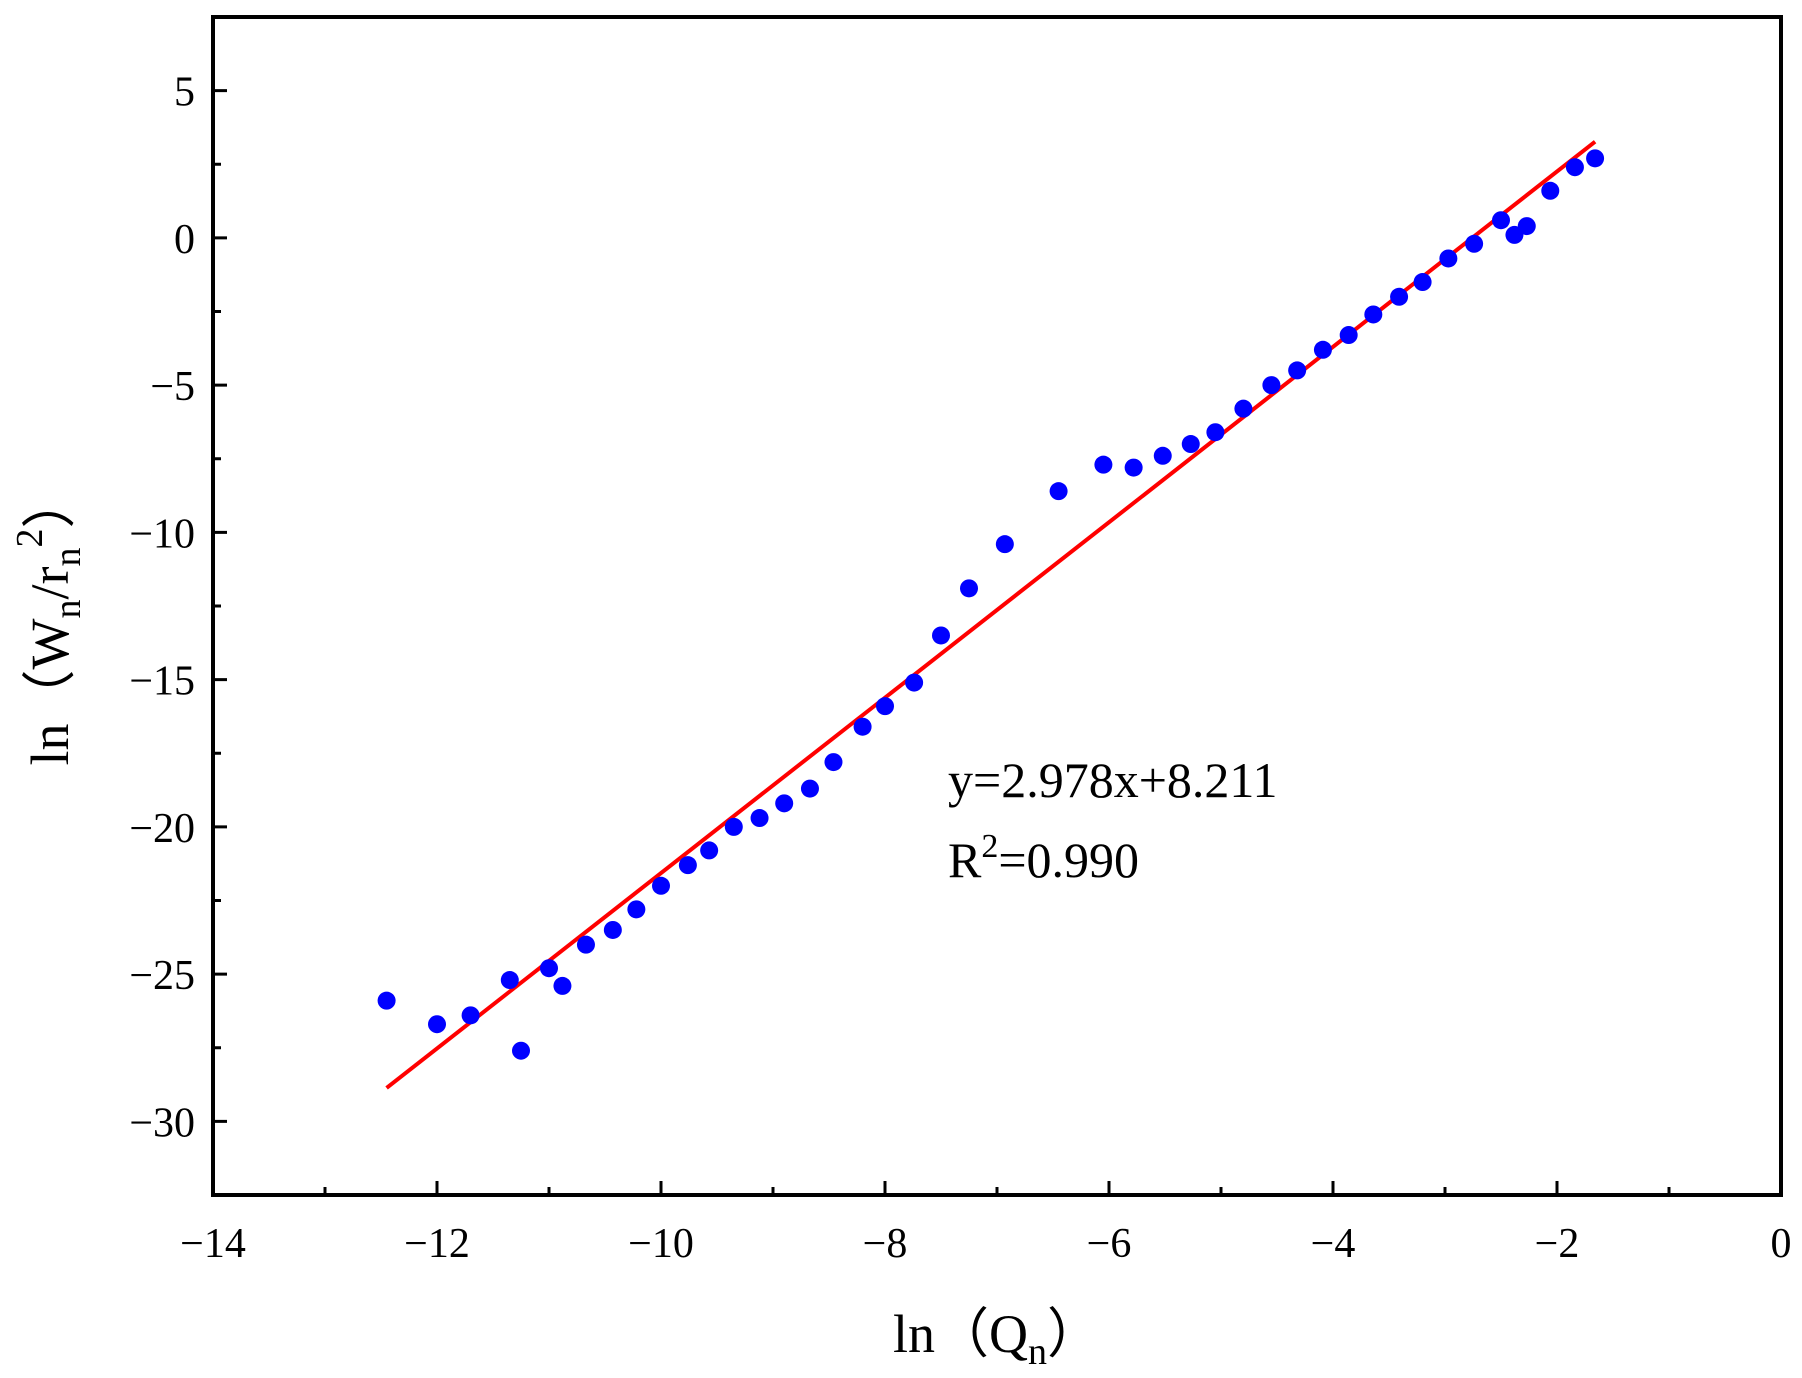  What do you see at coordinates (162, 534) in the screenshot?
I see `y-tick-label: −10` at bounding box center [162, 534].